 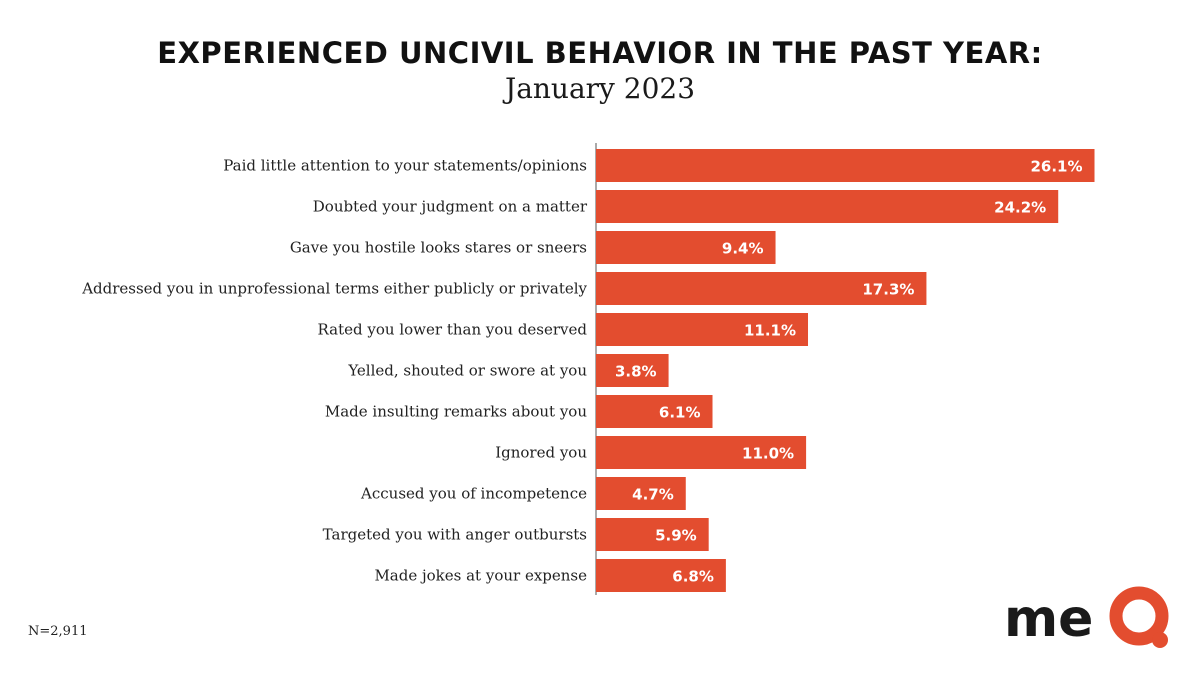 What do you see at coordinates (743, 249) in the screenshot?
I see `value-label-3: 9.4%` at bounding box center [743, 249].